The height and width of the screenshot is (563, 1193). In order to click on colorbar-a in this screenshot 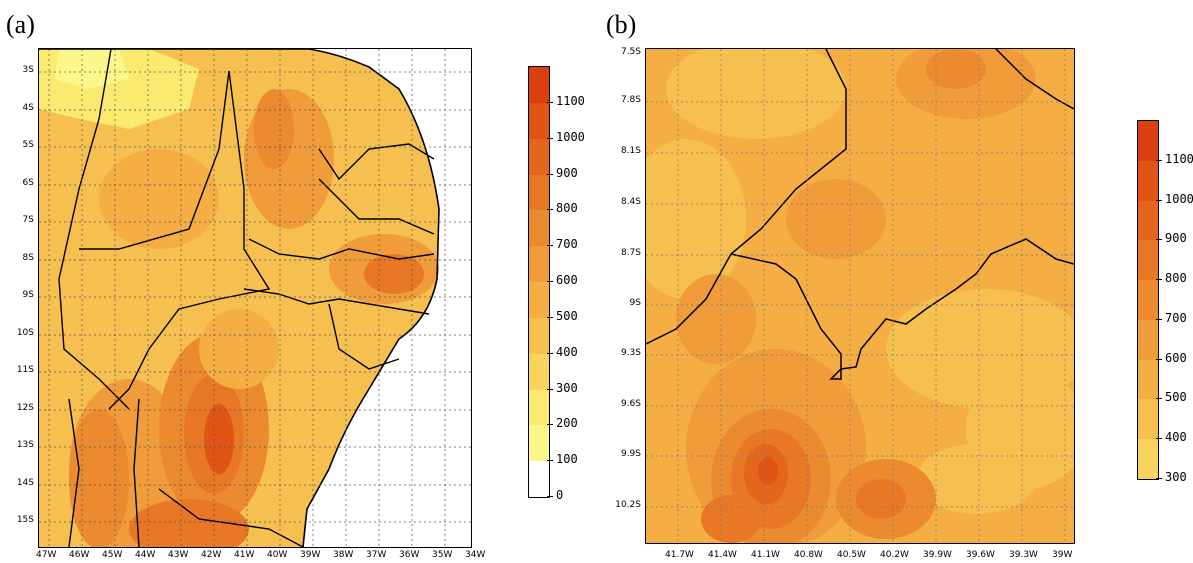, I will do `click(539, 282)`.